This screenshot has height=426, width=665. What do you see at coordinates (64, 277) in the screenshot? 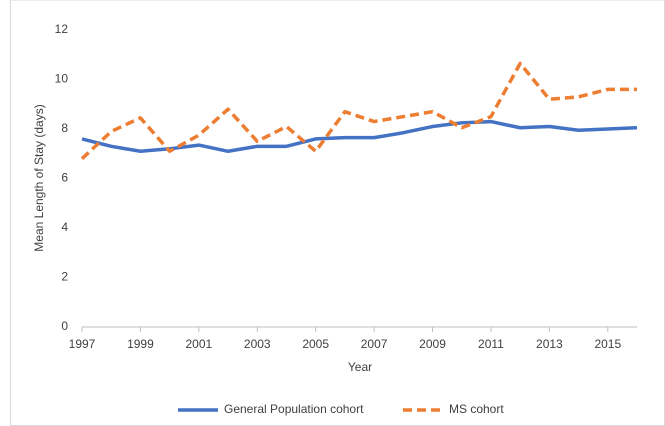
I see `y-tick-label: 2` at bounding box center [64, 277].